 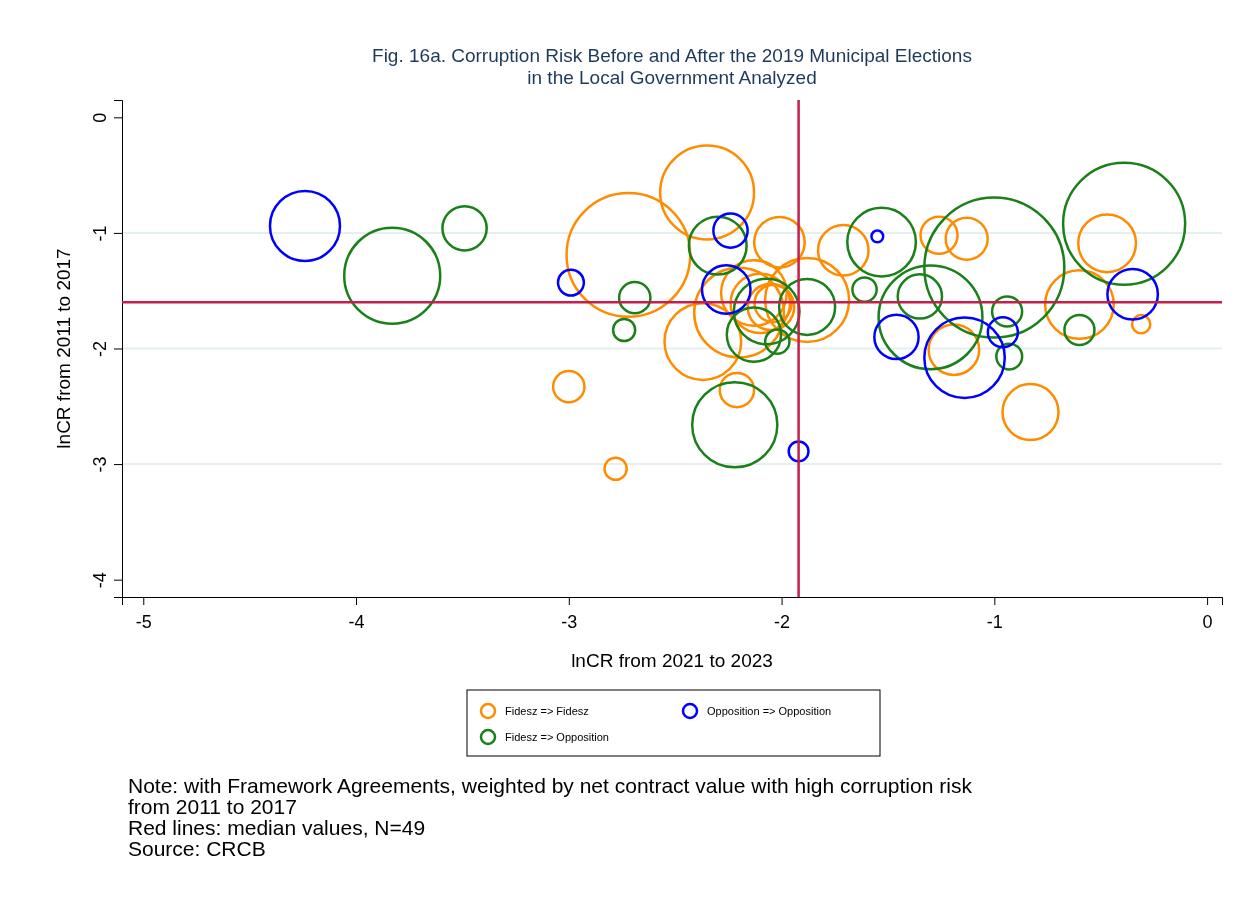 I want to click on x-tick-label: -5, so click(x=143, y=621).